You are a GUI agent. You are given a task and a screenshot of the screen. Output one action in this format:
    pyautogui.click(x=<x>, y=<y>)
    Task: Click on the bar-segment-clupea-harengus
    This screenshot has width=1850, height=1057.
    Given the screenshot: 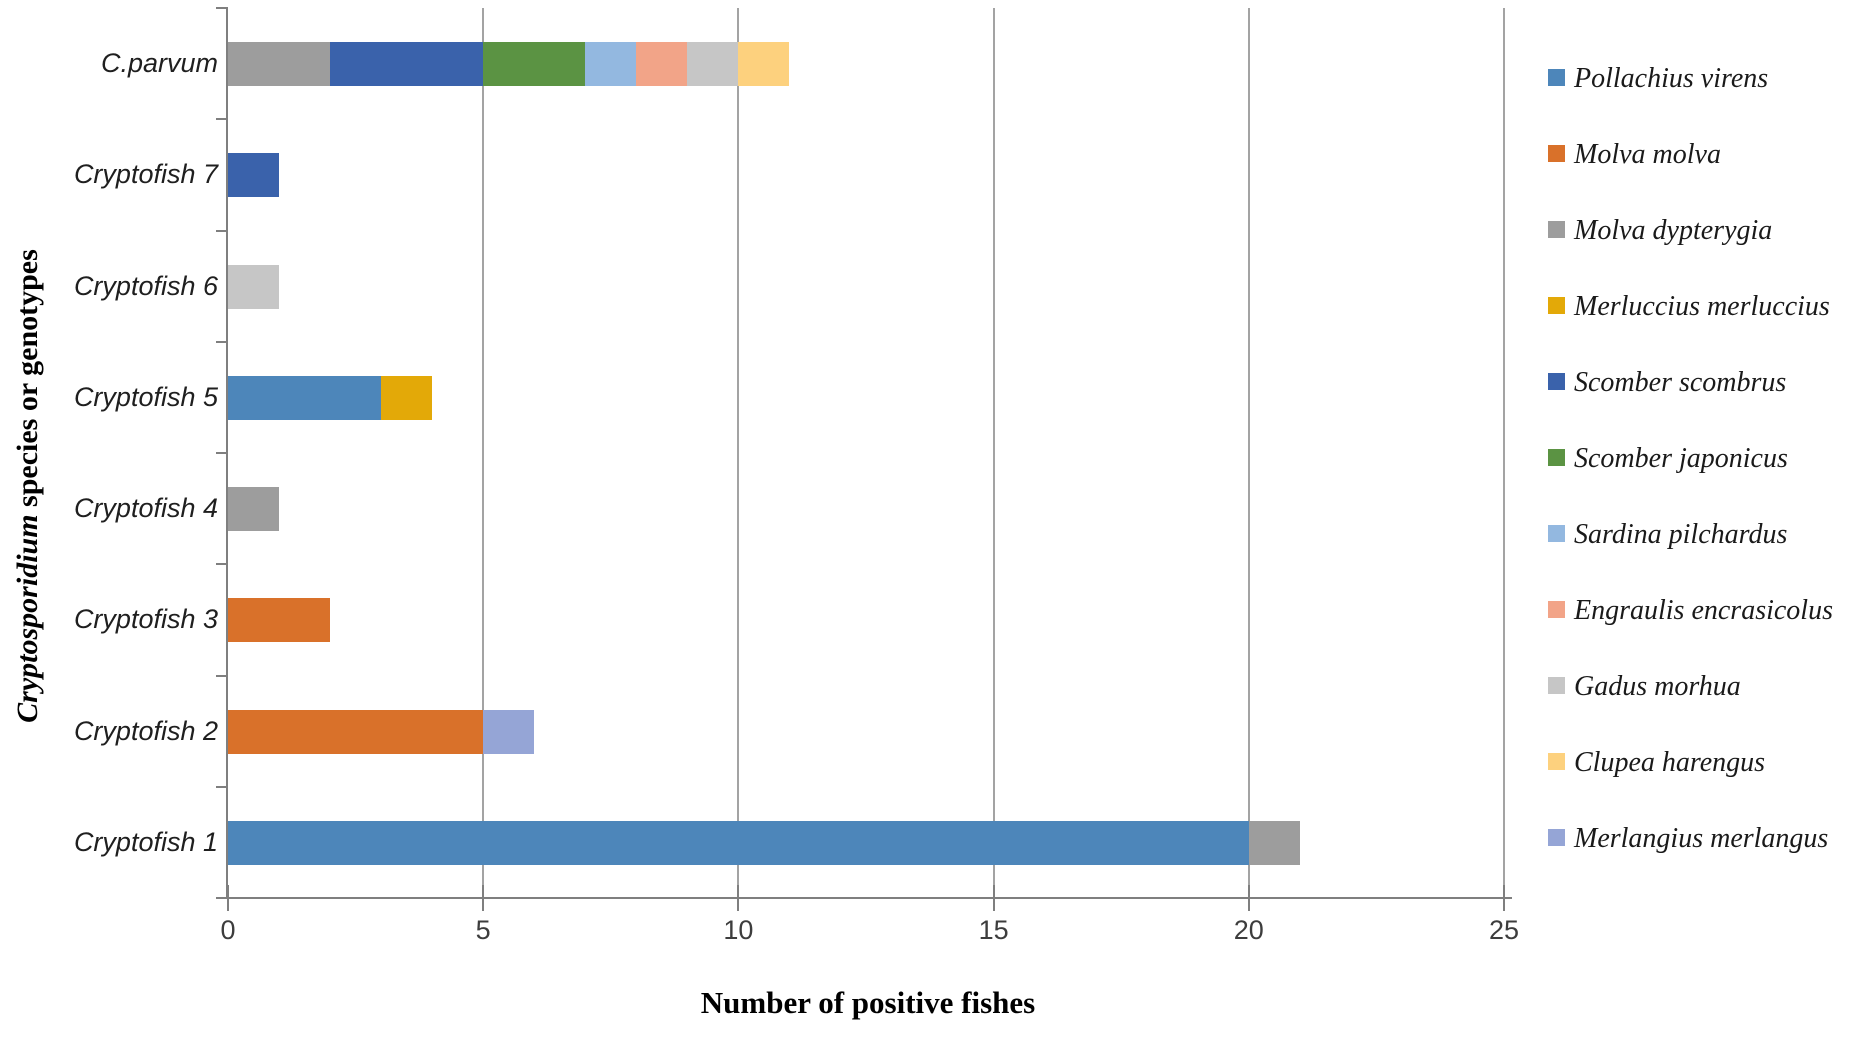 What is the action you would take?
    pyautogui.click(x=764, y=63)
    